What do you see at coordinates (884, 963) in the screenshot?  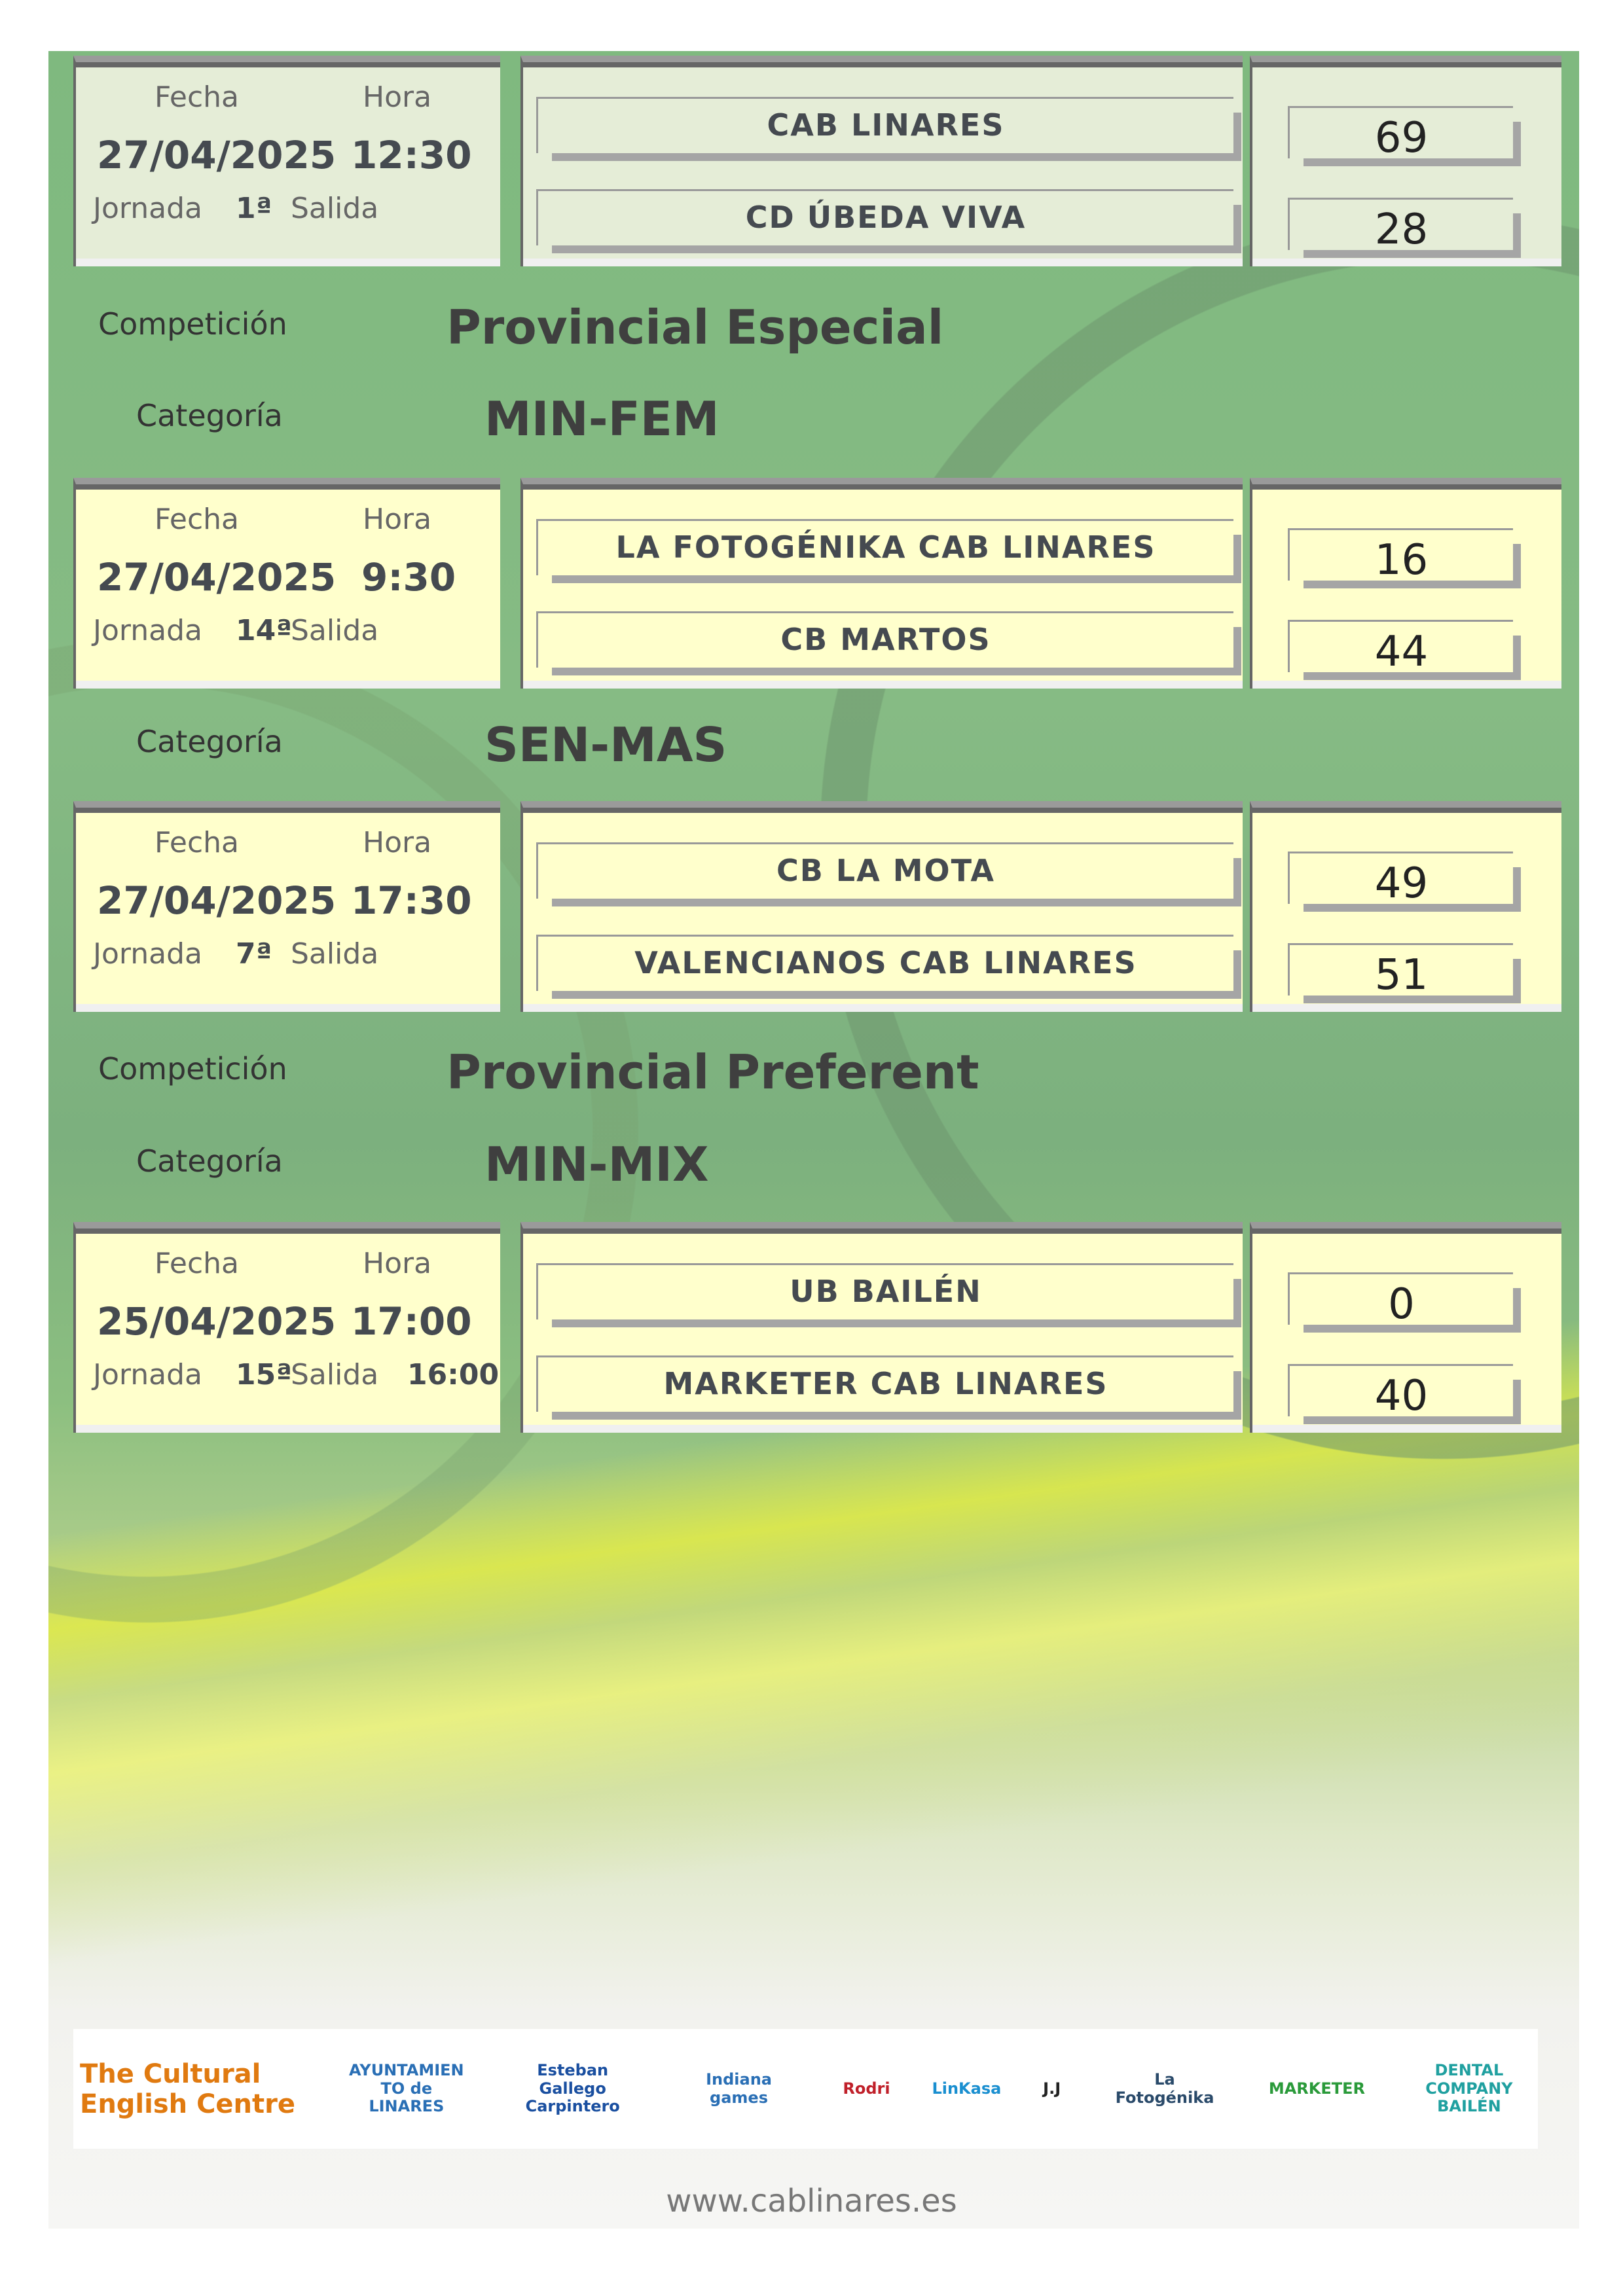 I see `away-team: VALENCIANOS CAB LINARES` at bounding box center [884, 963].